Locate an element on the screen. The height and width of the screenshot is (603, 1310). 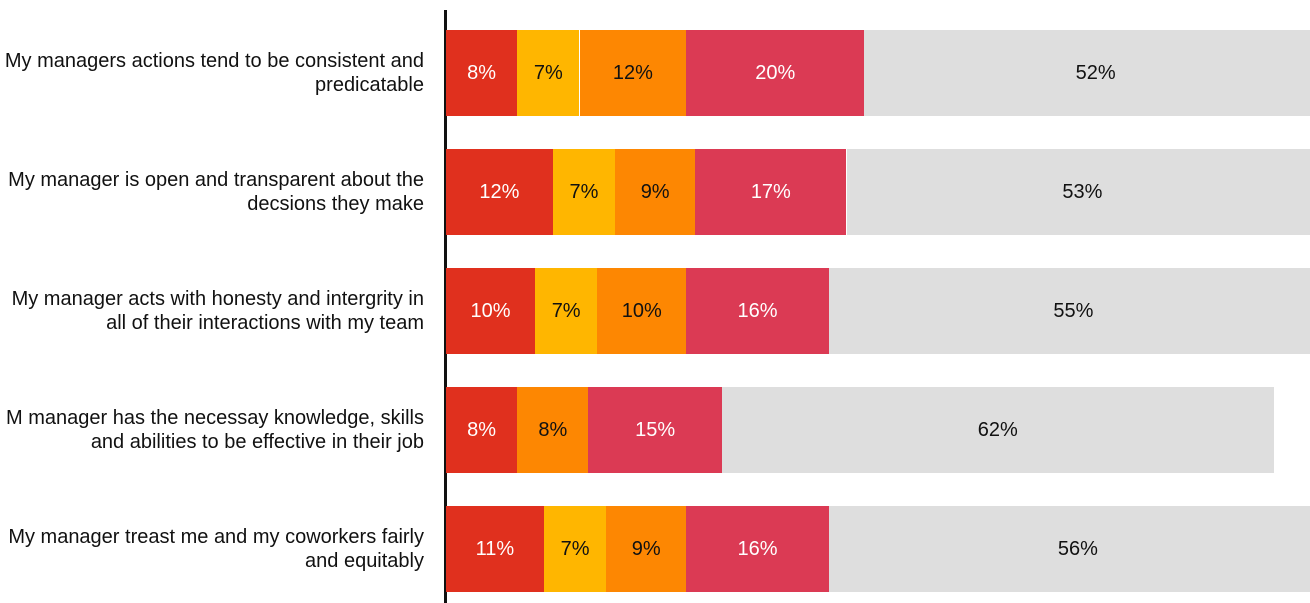
data-label: 11% is located at coordinates (495, 548).